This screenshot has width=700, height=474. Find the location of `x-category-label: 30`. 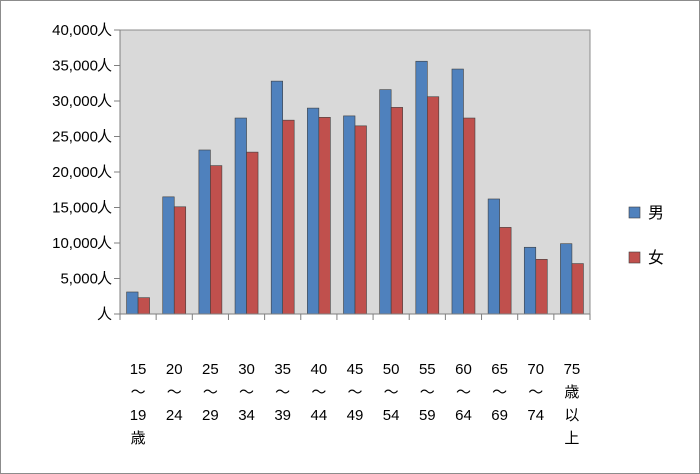

x-category-label: 30 is located at coordinates (246, 369).